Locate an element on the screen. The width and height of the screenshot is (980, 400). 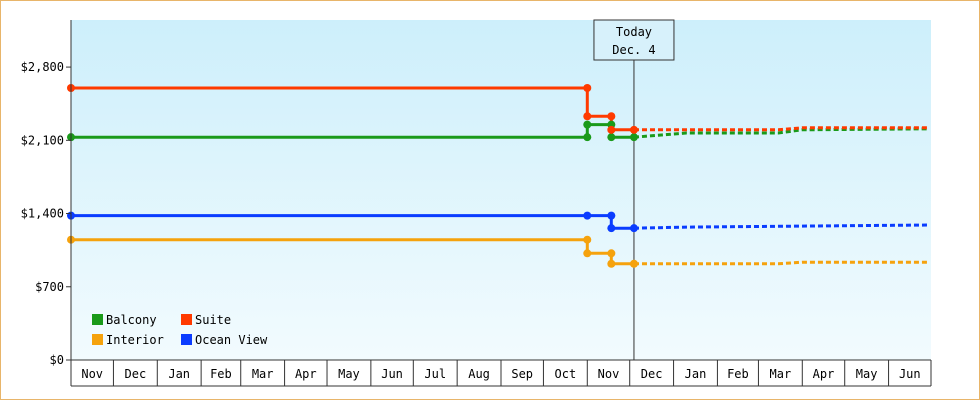
y-tick-label: $2,100 is located at coordinates (42, 140).